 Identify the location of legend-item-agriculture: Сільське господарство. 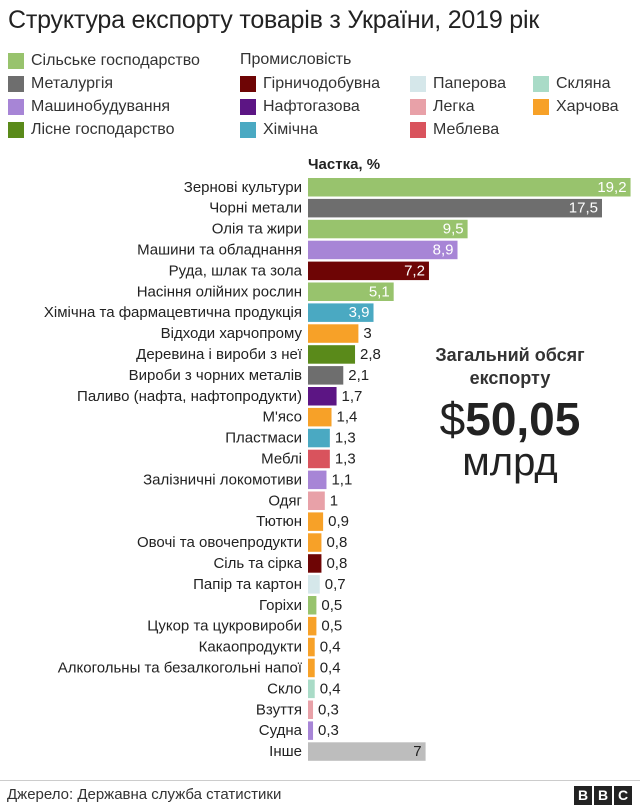
(104, 61).